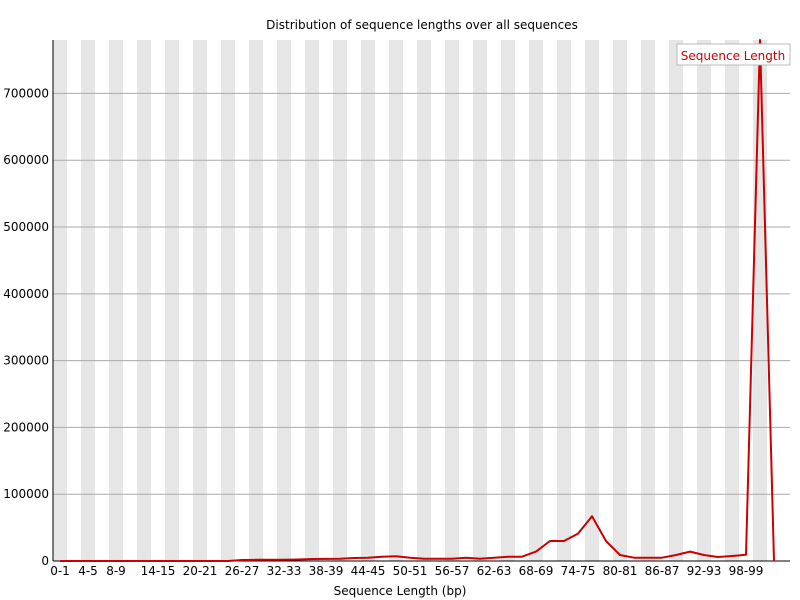 Image resolution: width=800 pixels, height=600 pixels. Describe the element at coordinates (116, 571) in the screenshot. I see `x-tick-label: 8-9` at that location.